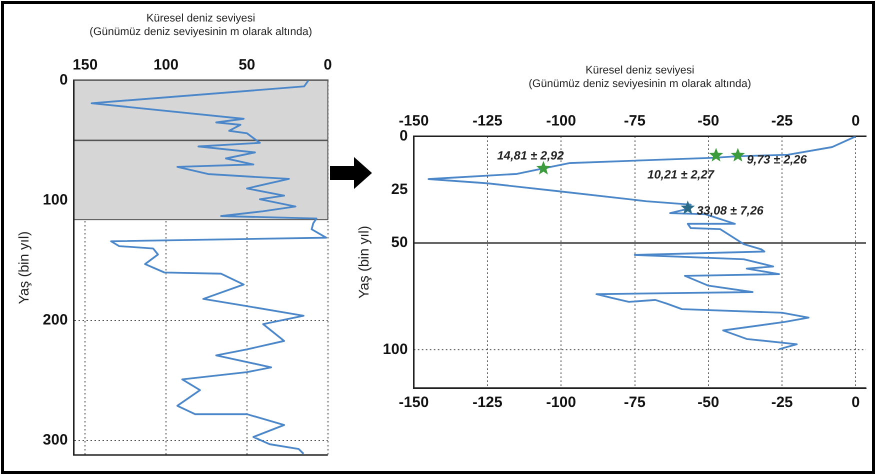  What do you see at coordinates (561, 121) in the screenshot?
I see `x2-tick-label: -100` at bounding box center [561, 121].